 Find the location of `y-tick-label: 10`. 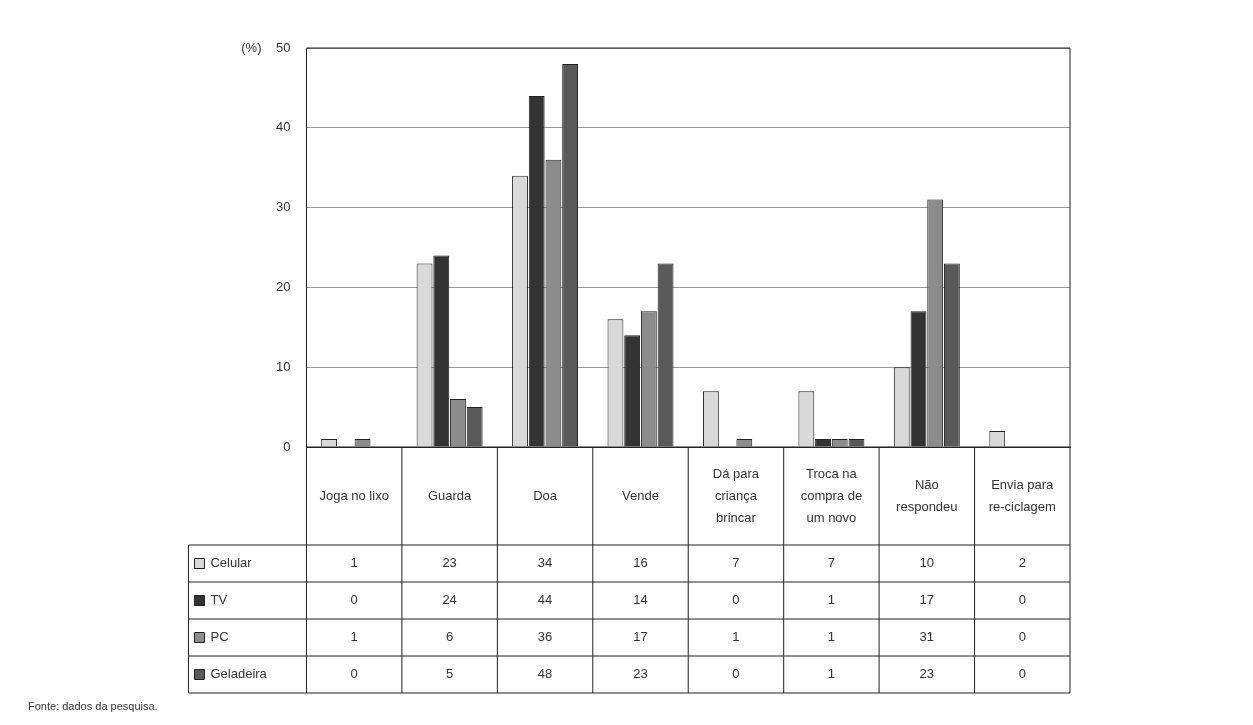

y-tick-label: 10 is located at coordinates (283, 366).